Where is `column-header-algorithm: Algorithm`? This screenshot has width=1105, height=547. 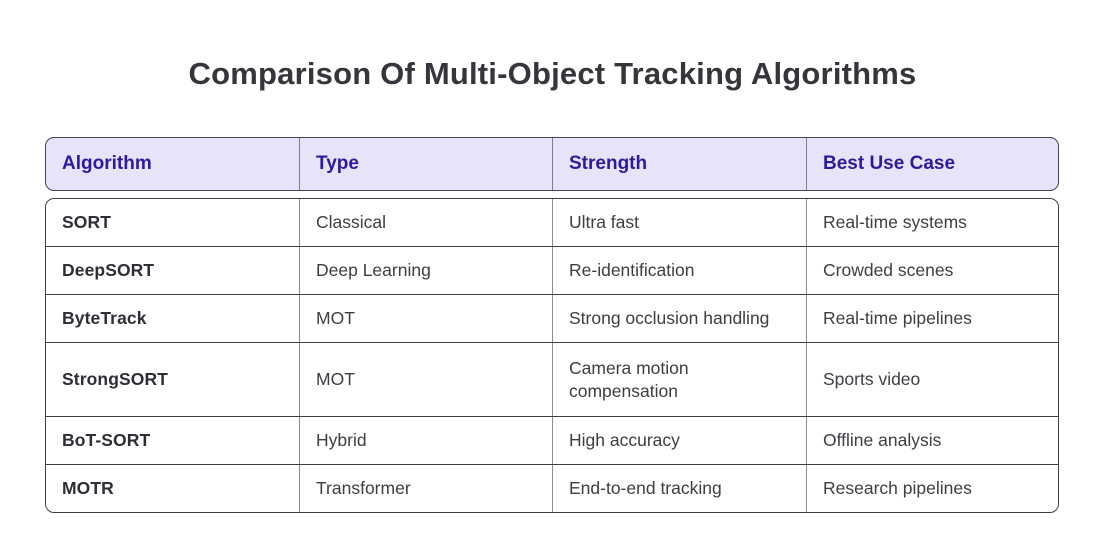
column-header-algorithm: Algorithm is located at coordinates (107, 163).